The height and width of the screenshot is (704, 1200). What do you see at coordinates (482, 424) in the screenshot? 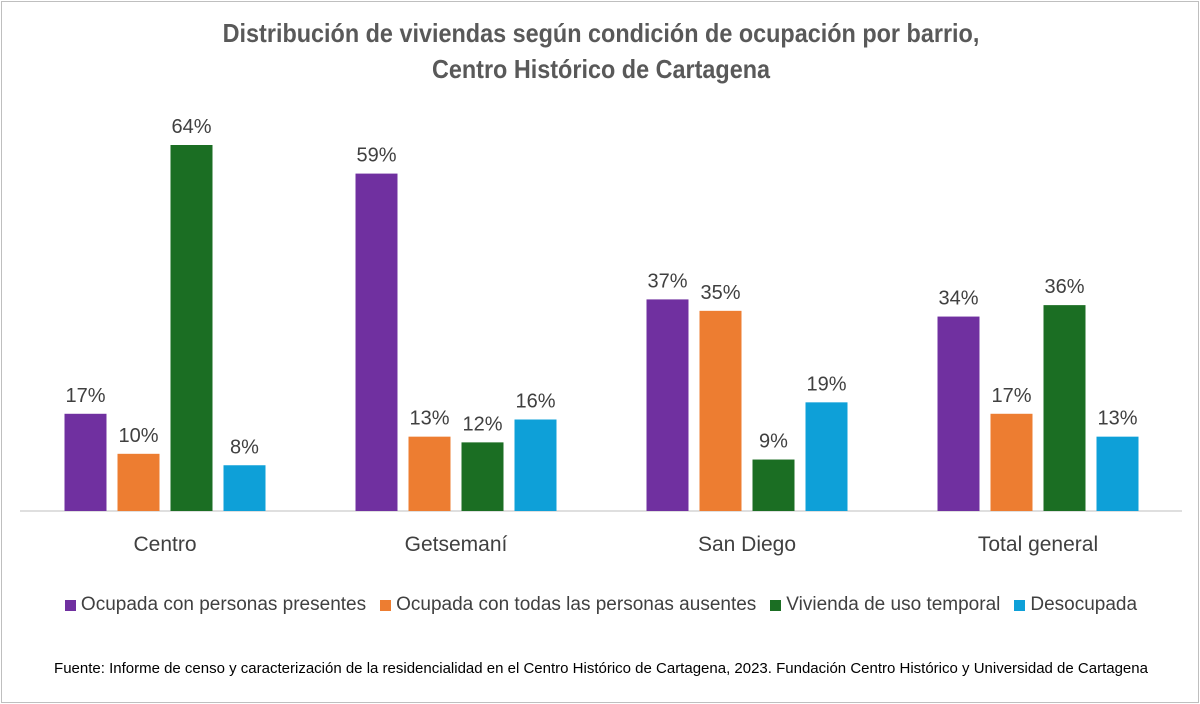
I see `data-label-1-2: 12%` at bounding box center [482, 424].